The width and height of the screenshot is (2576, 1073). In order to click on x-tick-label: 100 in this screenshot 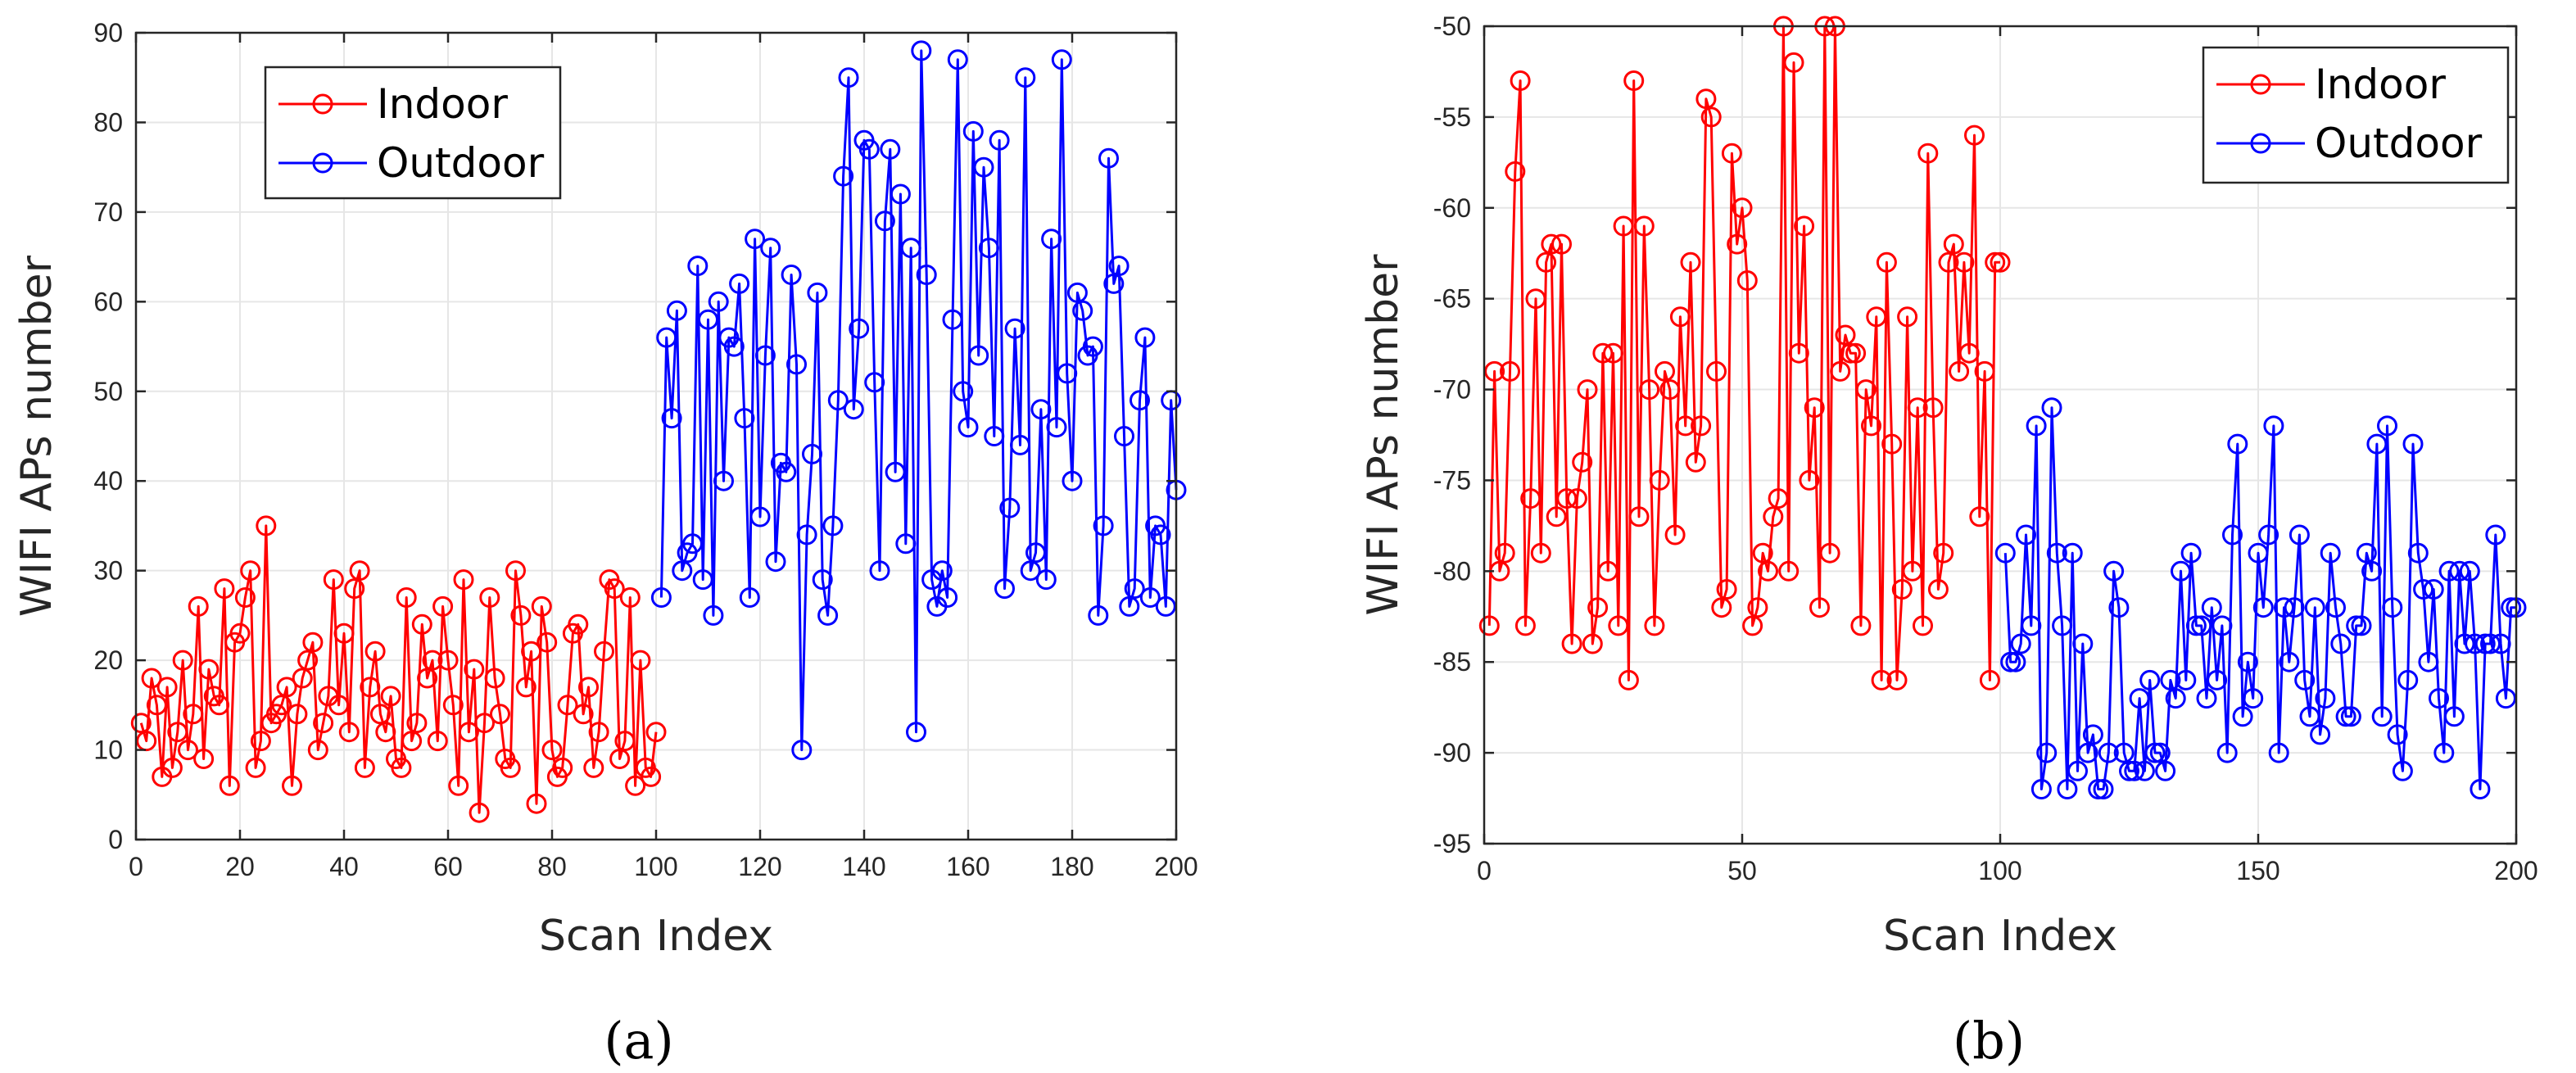, I will do `click(655, 866)`.